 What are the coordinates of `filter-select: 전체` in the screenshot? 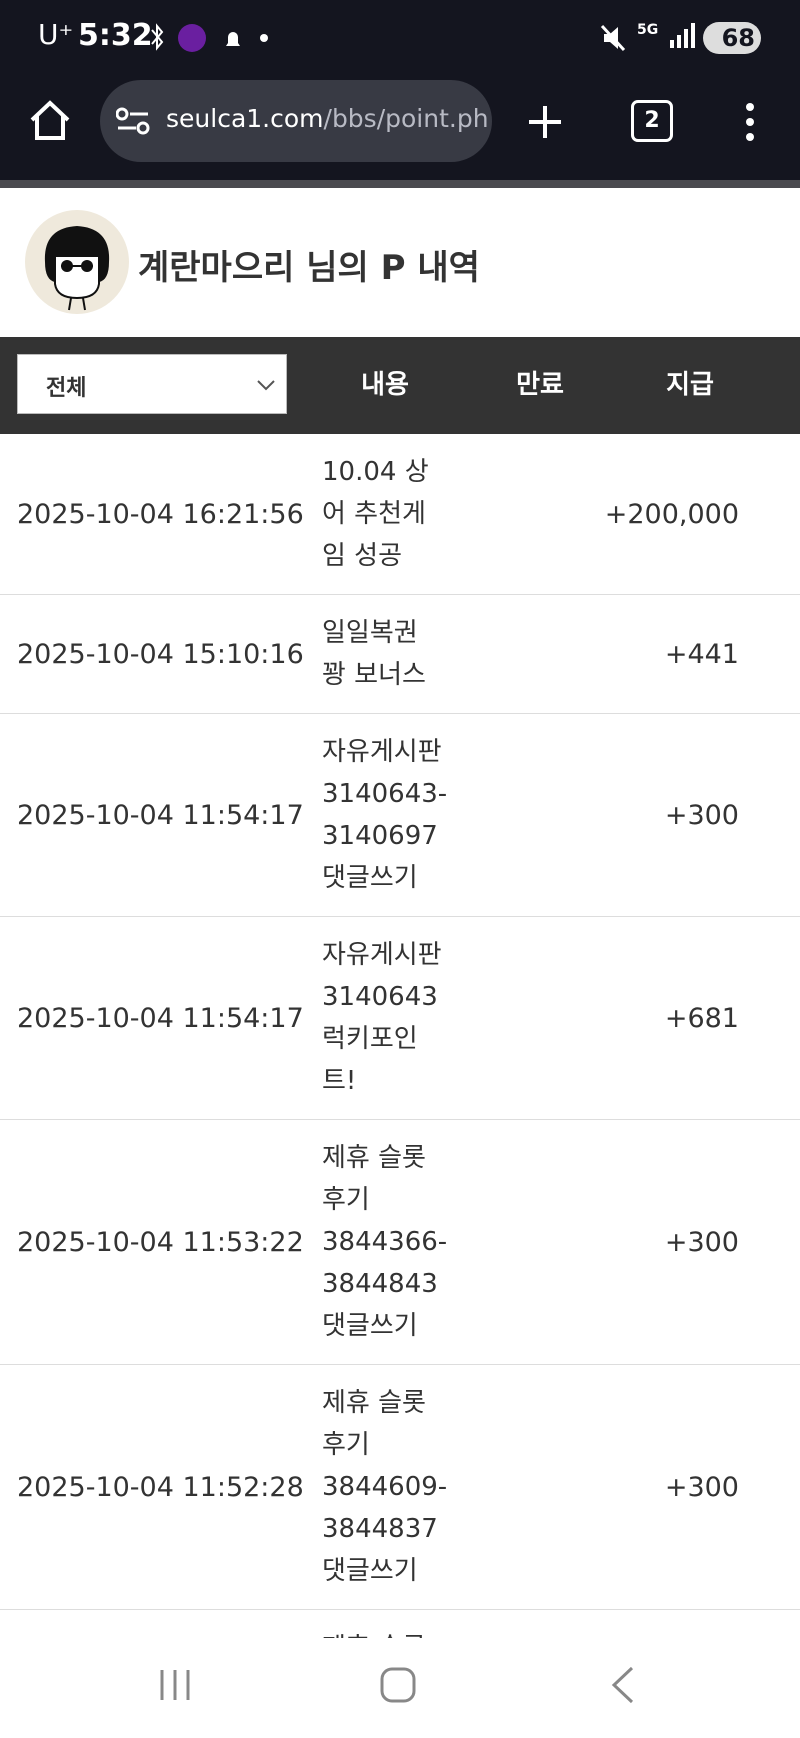 It's located at (152, 384).